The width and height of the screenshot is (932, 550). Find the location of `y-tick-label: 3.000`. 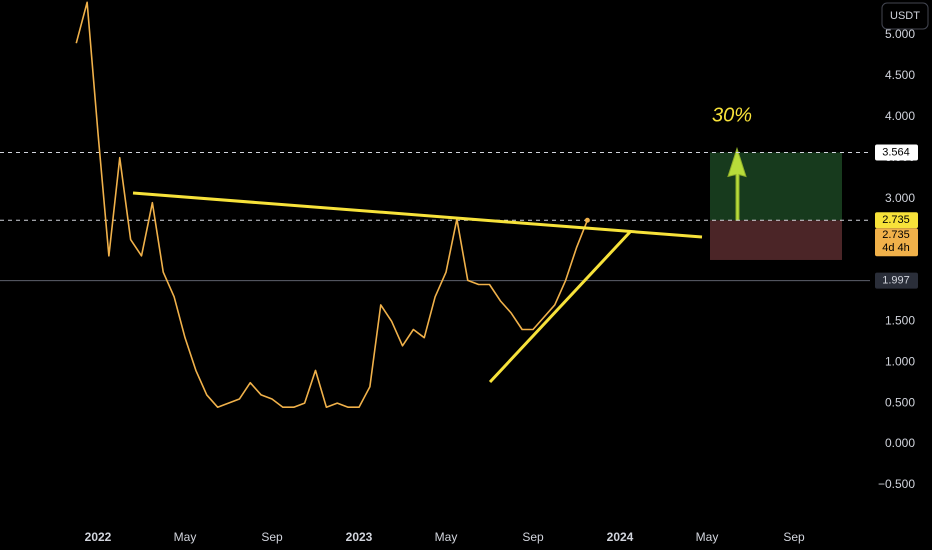

y-tick-label: 3.000 is located at coordinates (900, 198).